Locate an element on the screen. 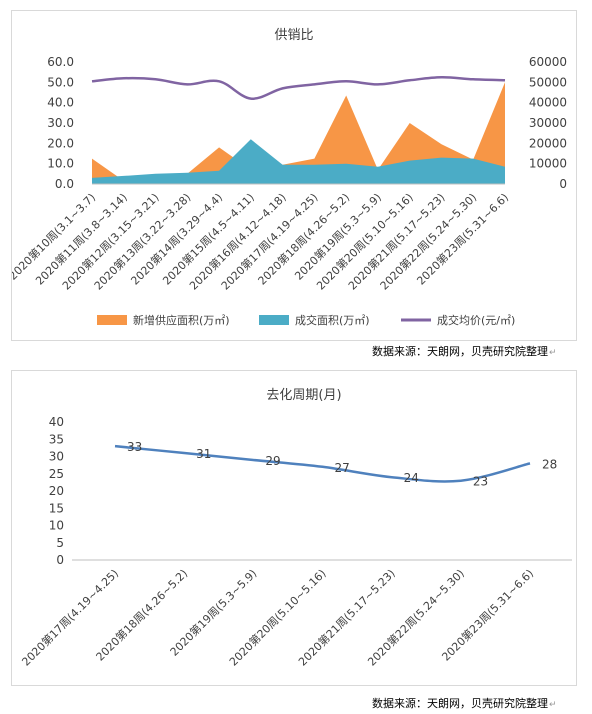 The image size is (592, 714). data-label: 24 is located at coordinates (411, 478).